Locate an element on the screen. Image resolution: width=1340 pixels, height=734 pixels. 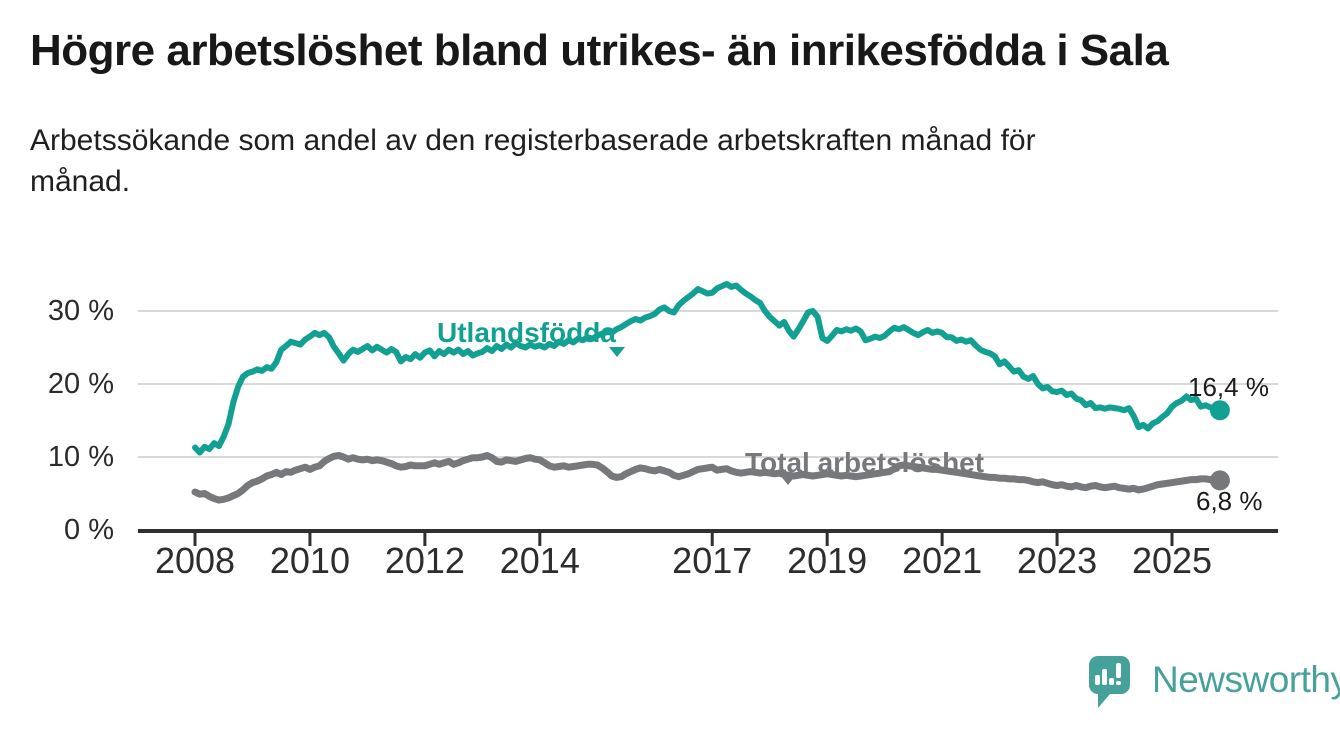
x-axis-label-2019: 2019 is located at coordinates (827, 560).